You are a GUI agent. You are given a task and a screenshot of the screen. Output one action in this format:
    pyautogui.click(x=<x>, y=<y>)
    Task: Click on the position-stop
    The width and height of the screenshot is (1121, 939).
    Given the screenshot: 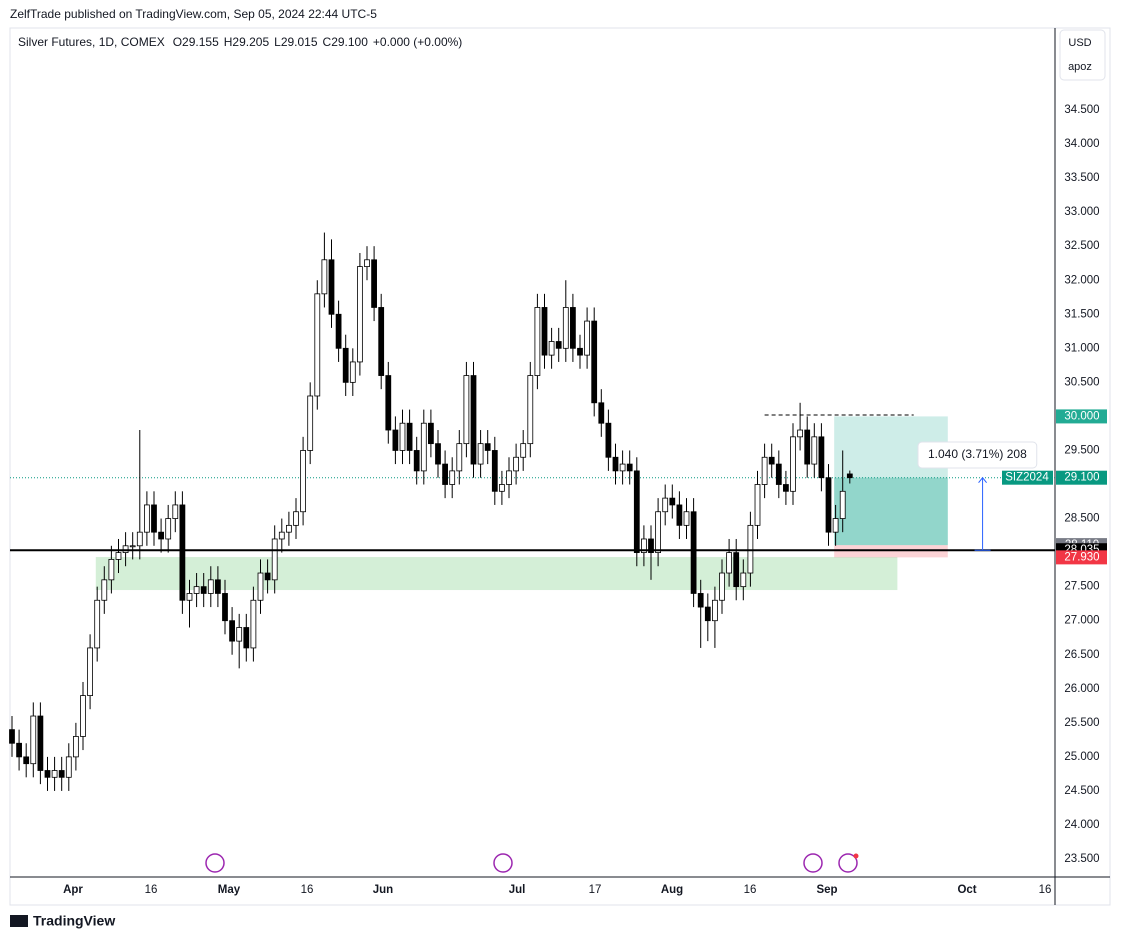 What is the action you would take?
    pyautogui.click(x=891, y=551)
    